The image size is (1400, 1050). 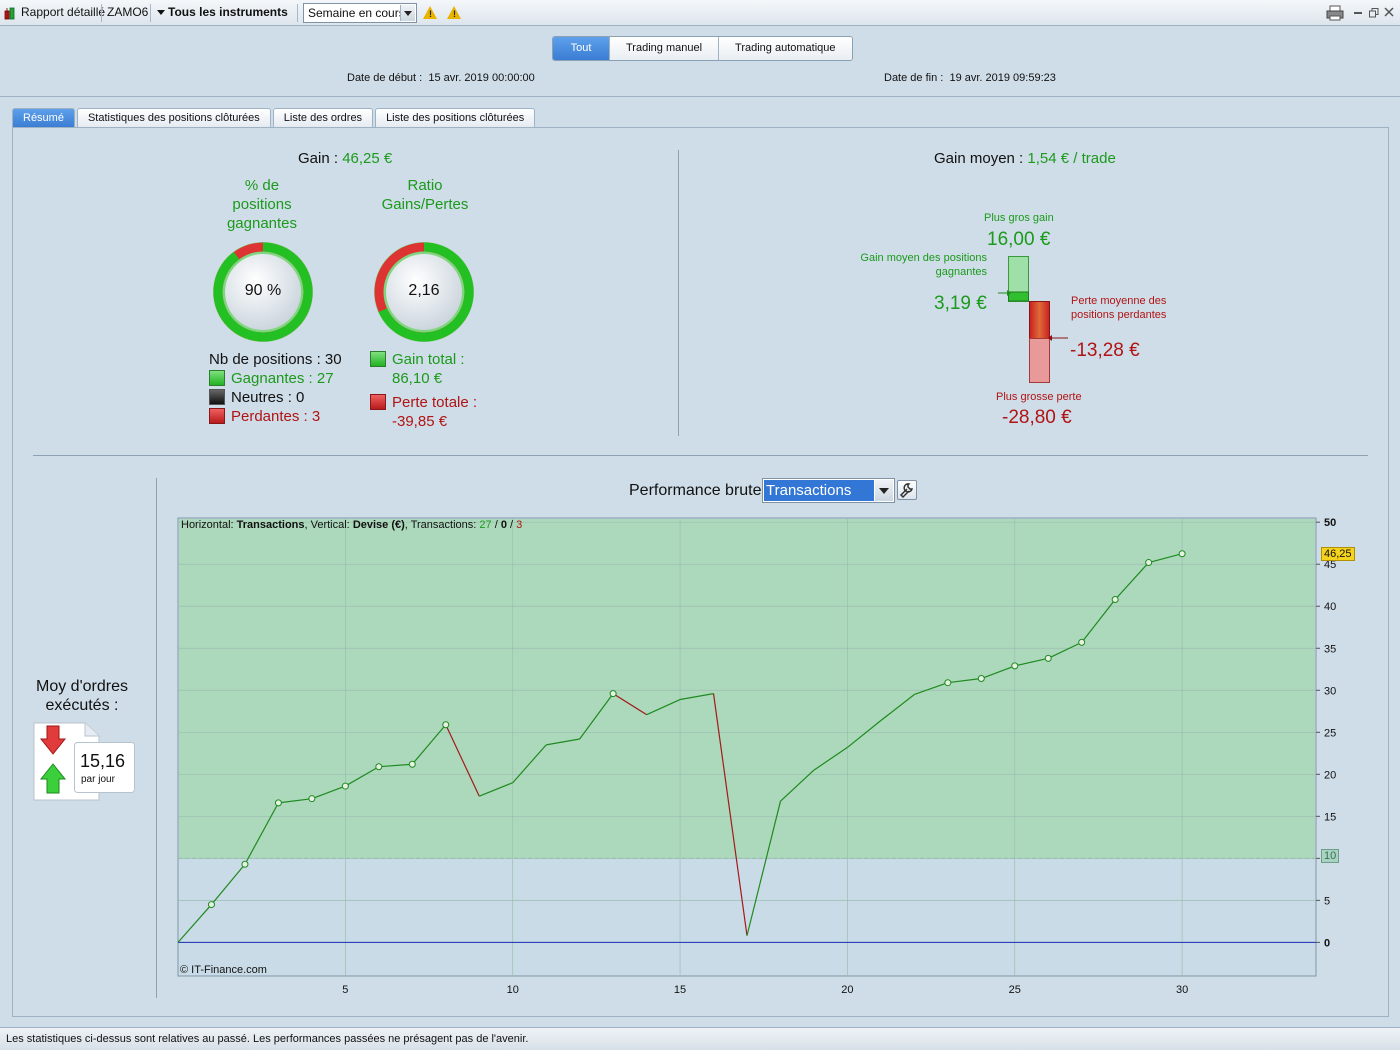 I want to click on ratio-donut: 2,16, so click(x=424, y=292).